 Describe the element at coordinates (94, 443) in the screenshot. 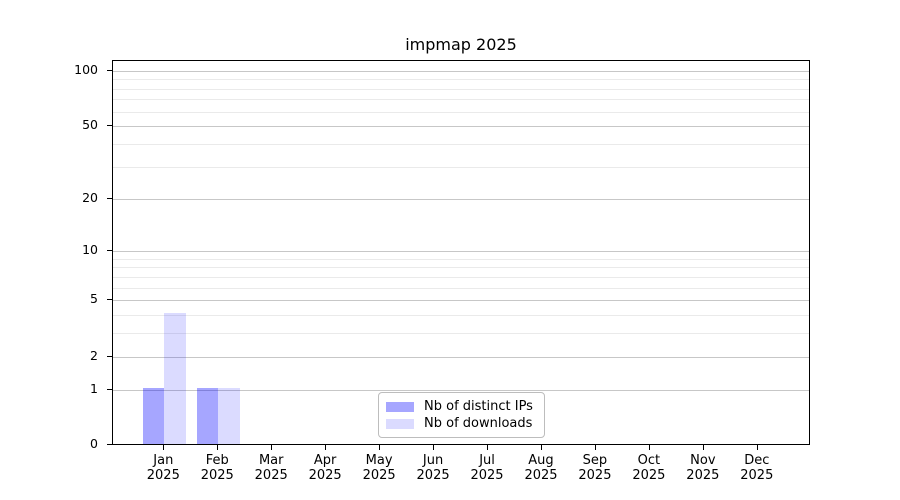

I see `y-tick-label: 0` at that location.